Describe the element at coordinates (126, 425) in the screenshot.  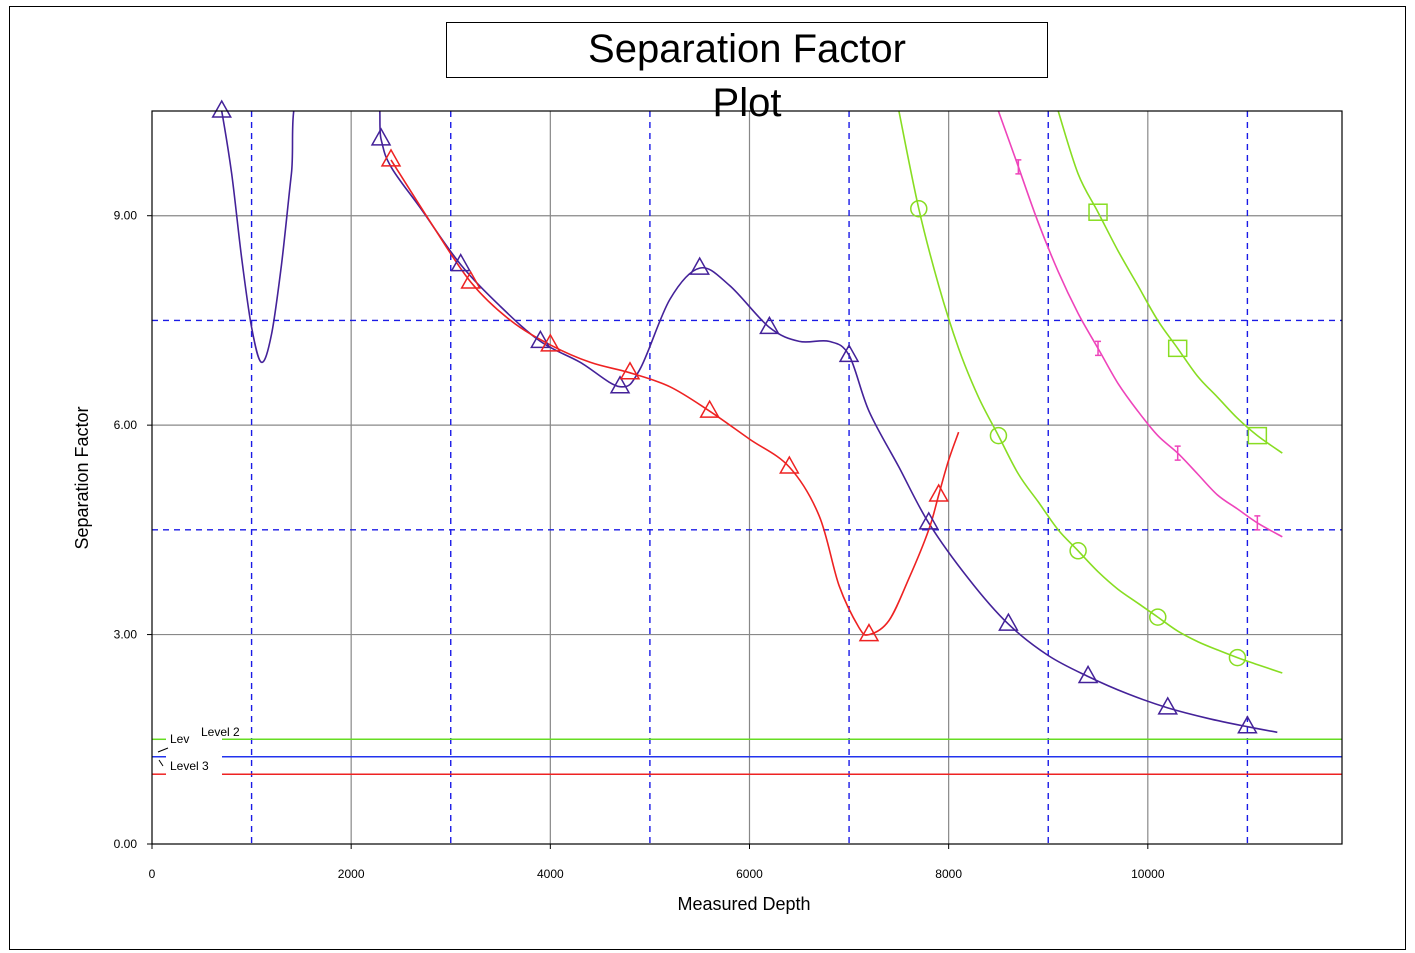
I see `y-tick-label: 6.00` at that location.